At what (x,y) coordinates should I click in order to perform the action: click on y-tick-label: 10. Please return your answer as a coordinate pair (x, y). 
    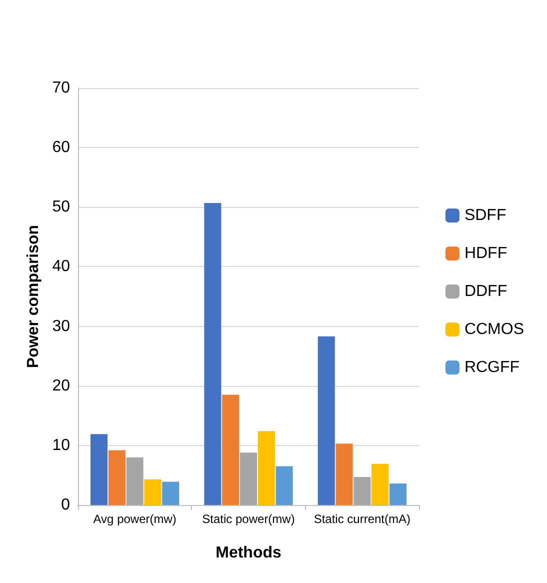
    Looking at the image, I should click on (61, 445).